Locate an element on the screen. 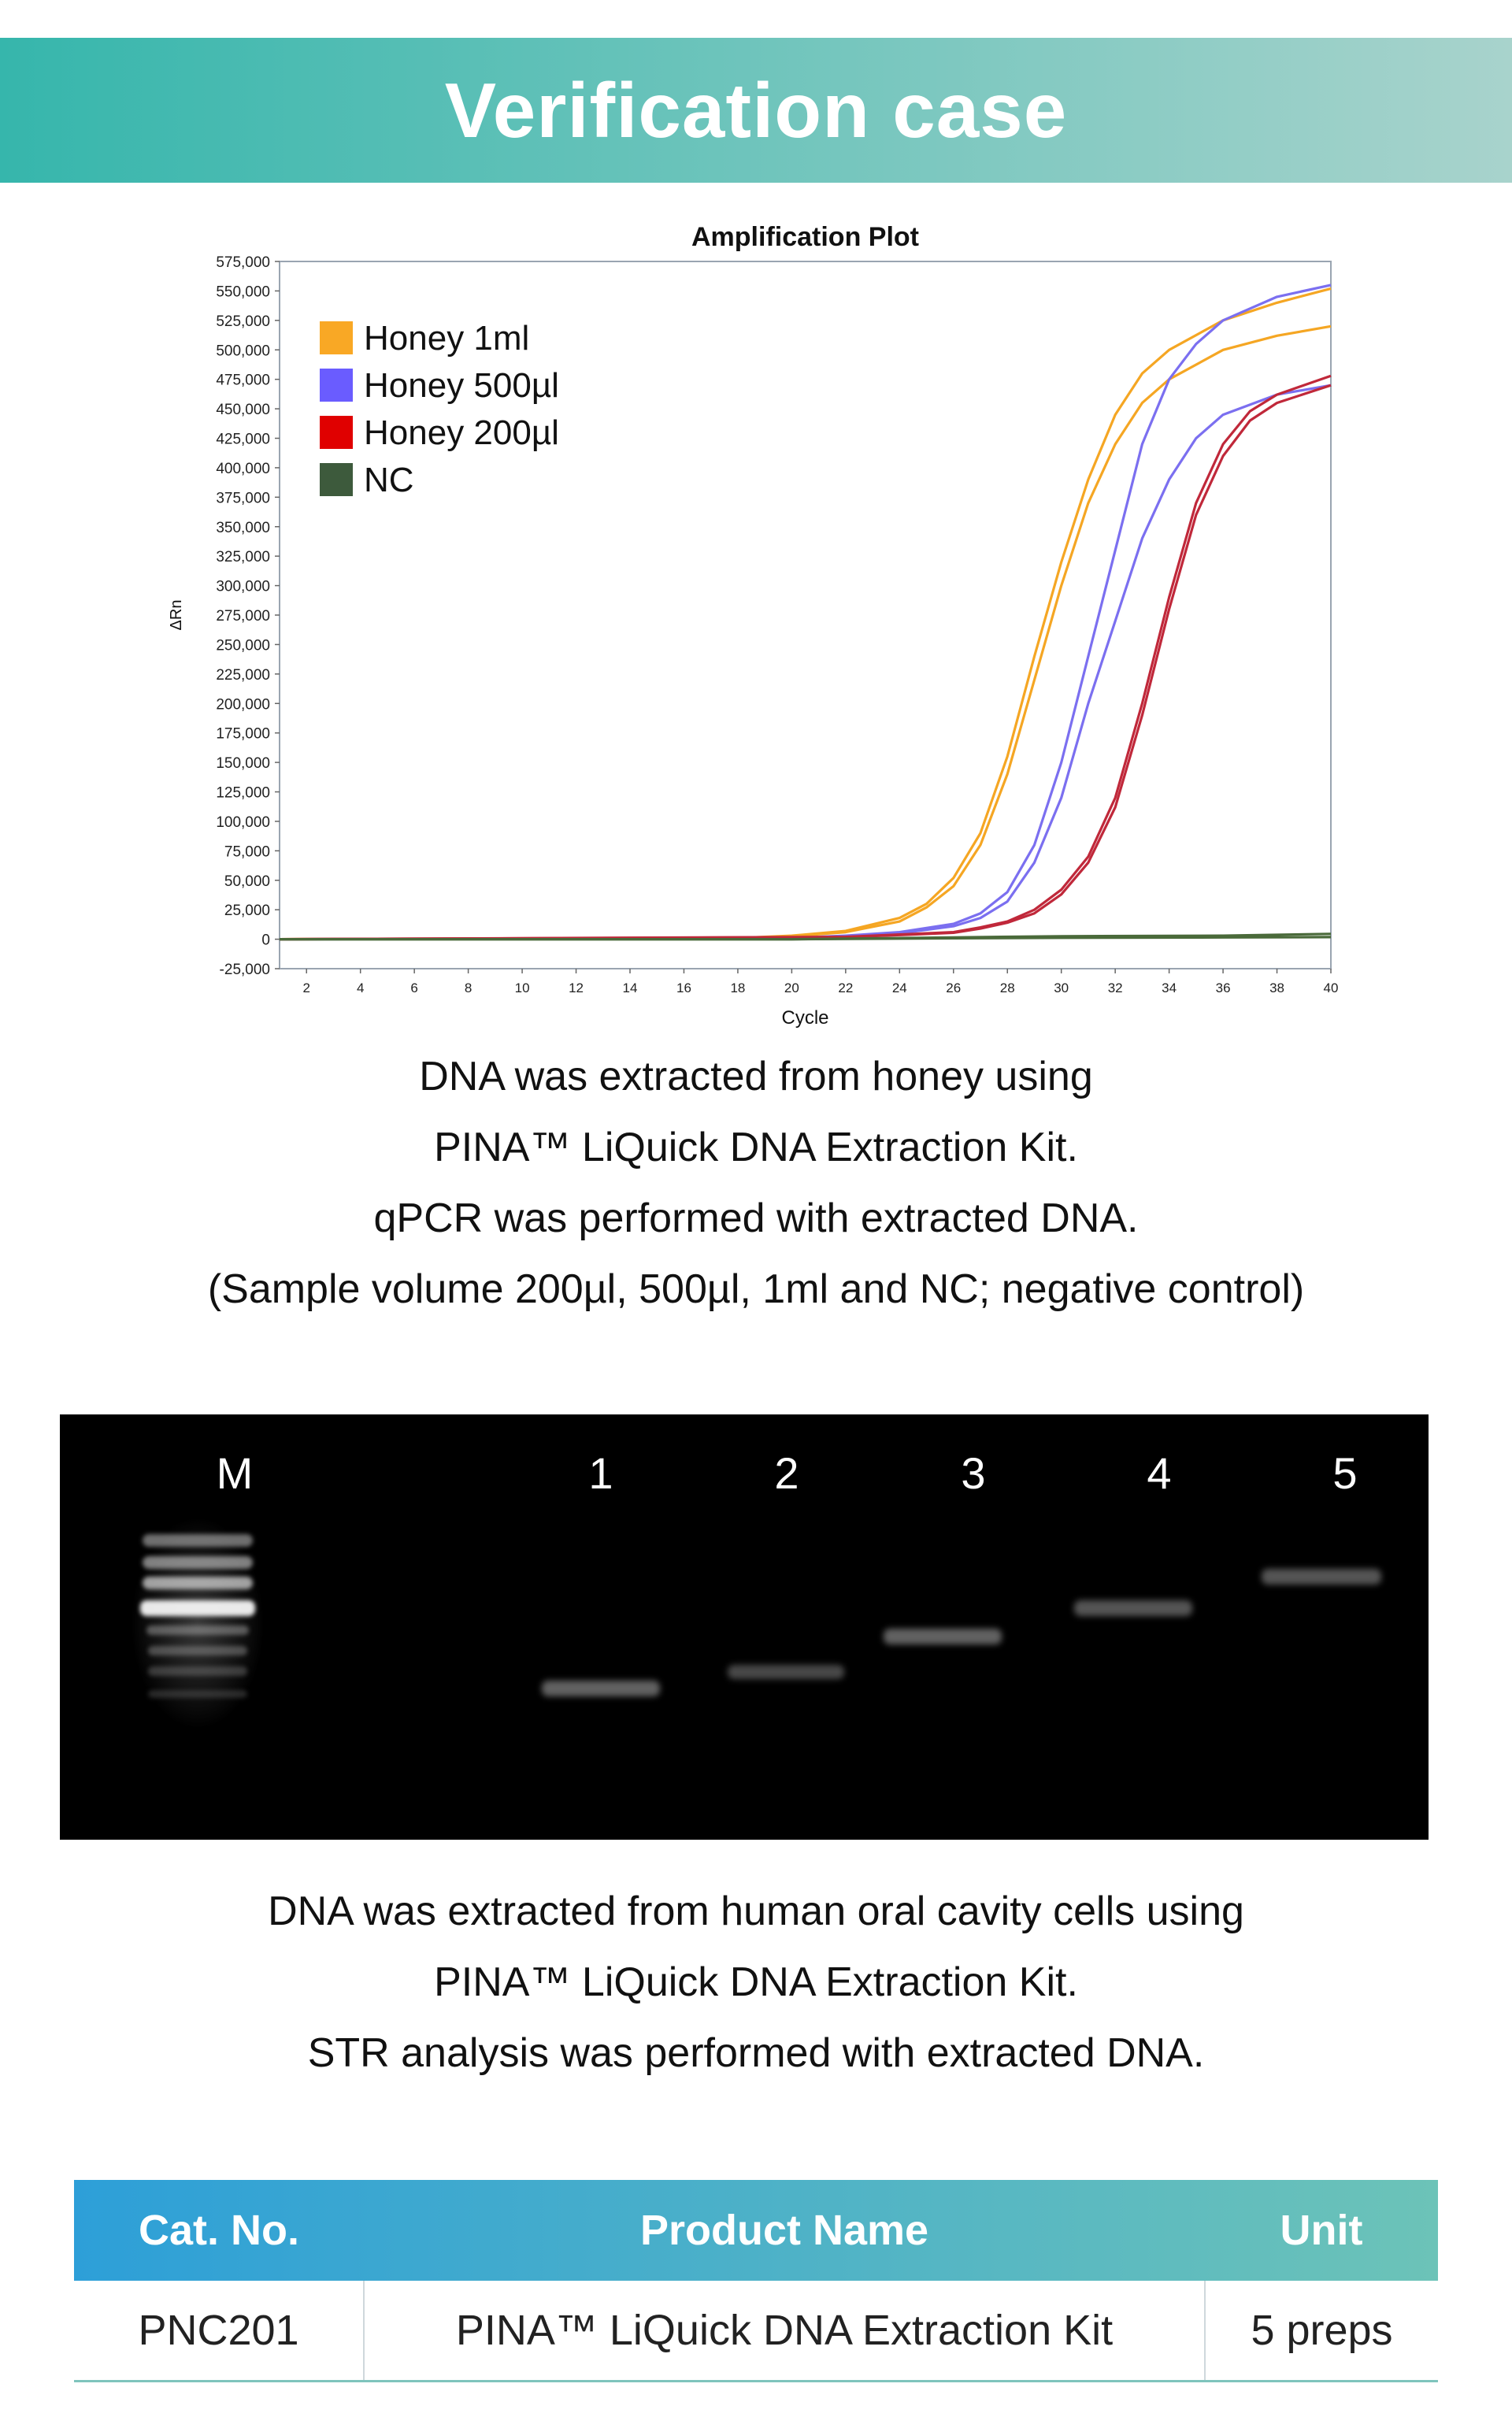 Image resolution: width=1512 pixels, height=2428 pixels. x-tick-label: 8 is located at coordinates (468, 987).